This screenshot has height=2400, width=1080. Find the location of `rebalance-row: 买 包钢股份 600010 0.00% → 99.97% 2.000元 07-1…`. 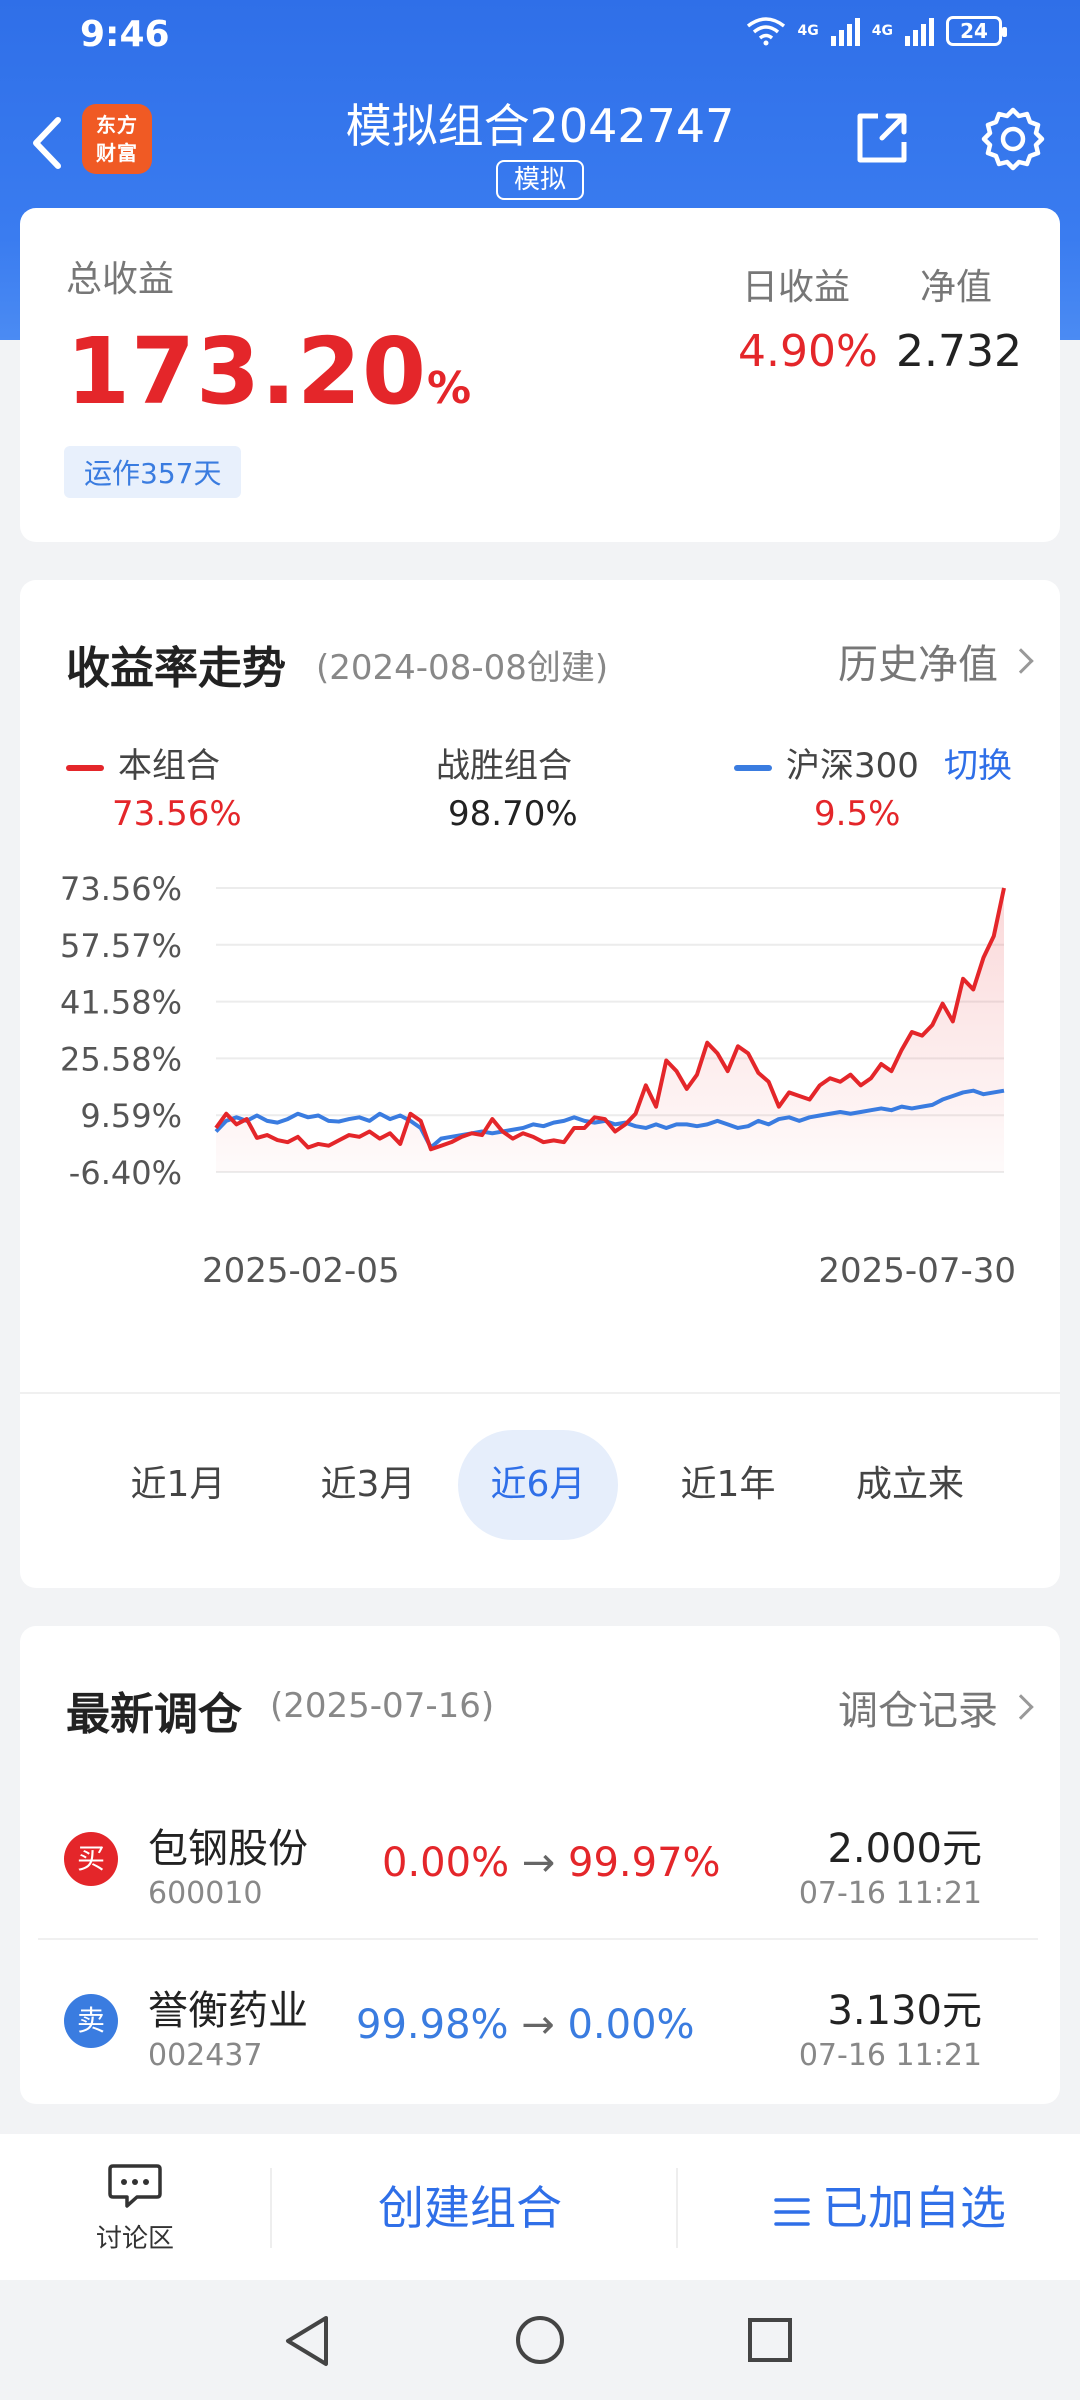

rebalance-row: 买 包钢股份 600010 0.00% → 99.97% 2.000元 07-1… is located at coordinates (540, 1858).